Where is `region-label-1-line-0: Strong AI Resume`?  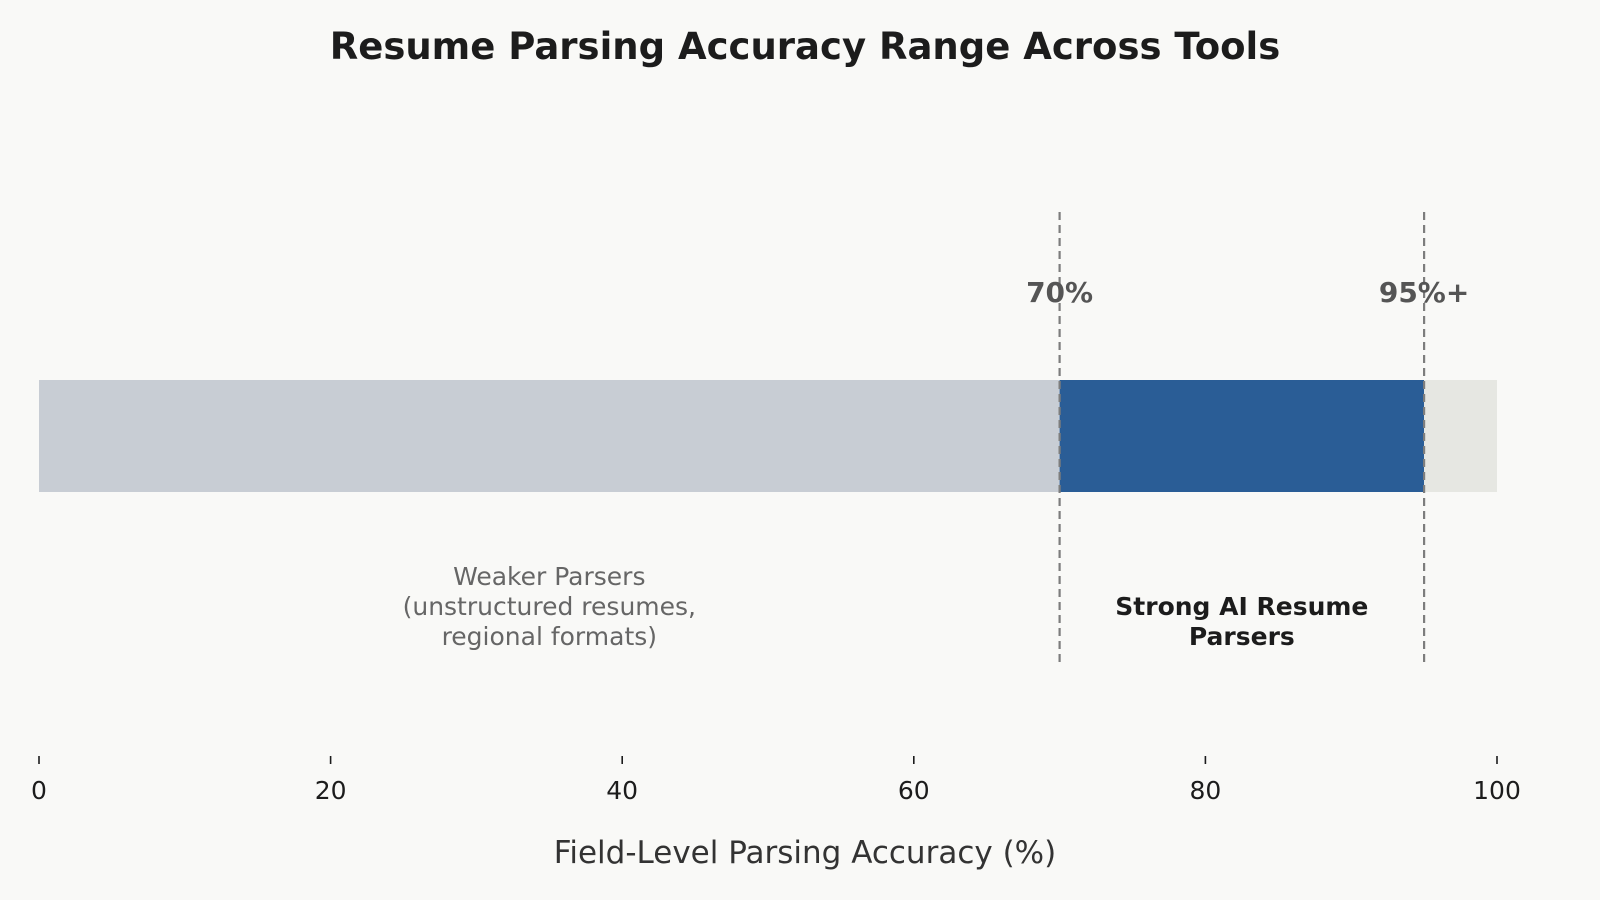 region-label-1-line-0: Strong AI Resume is located at coordinates (1241, 606).